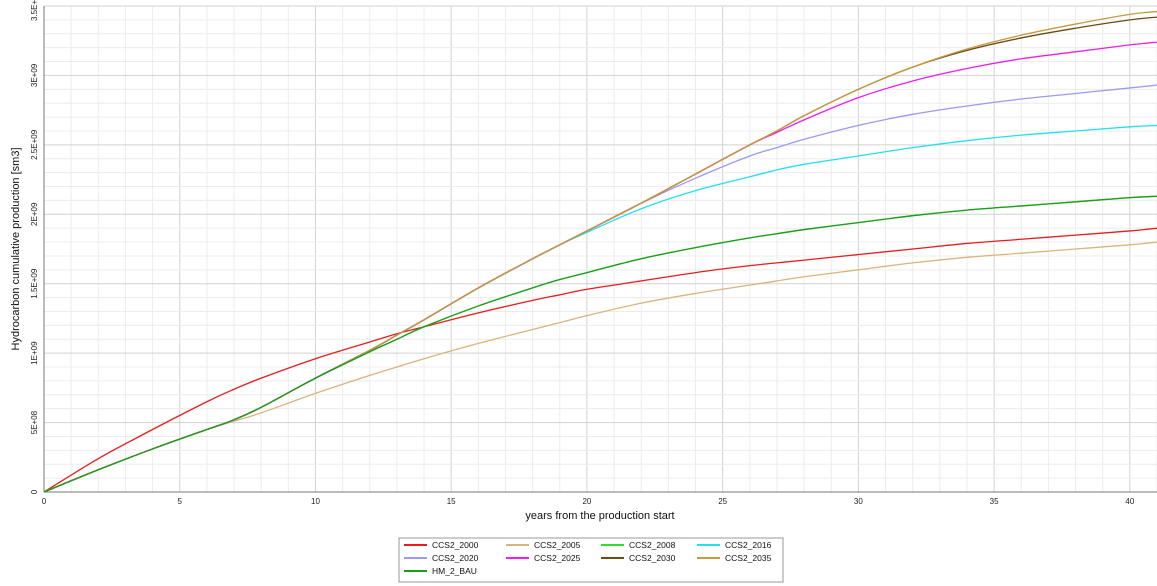 The image size is (1157, 586). What do you see at coordinates (748, 545) in the screenshot?
I see `legend-label: CCS2_2016` at bounding box center [748, 545].